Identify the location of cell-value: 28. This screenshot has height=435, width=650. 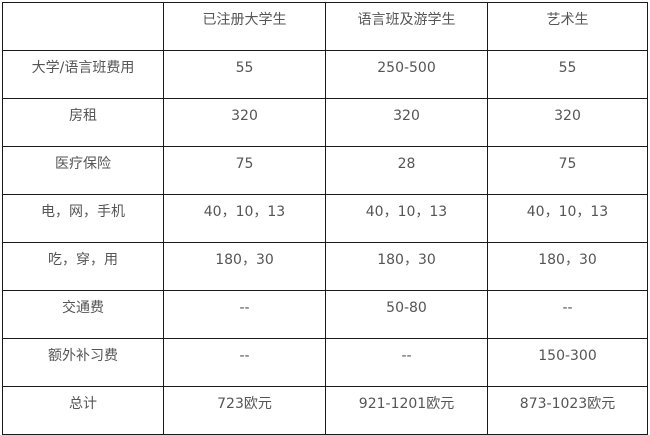
(406, 164).